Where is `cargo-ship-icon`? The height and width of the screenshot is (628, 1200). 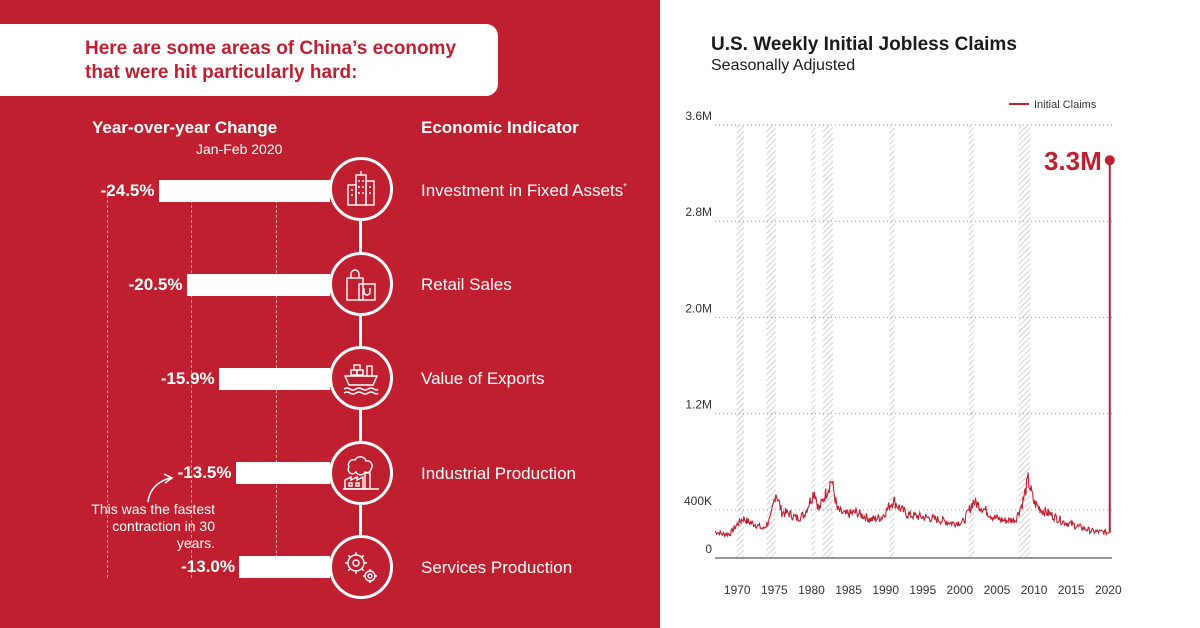 cargo-ship-icon is located at coordinates (361, 379).